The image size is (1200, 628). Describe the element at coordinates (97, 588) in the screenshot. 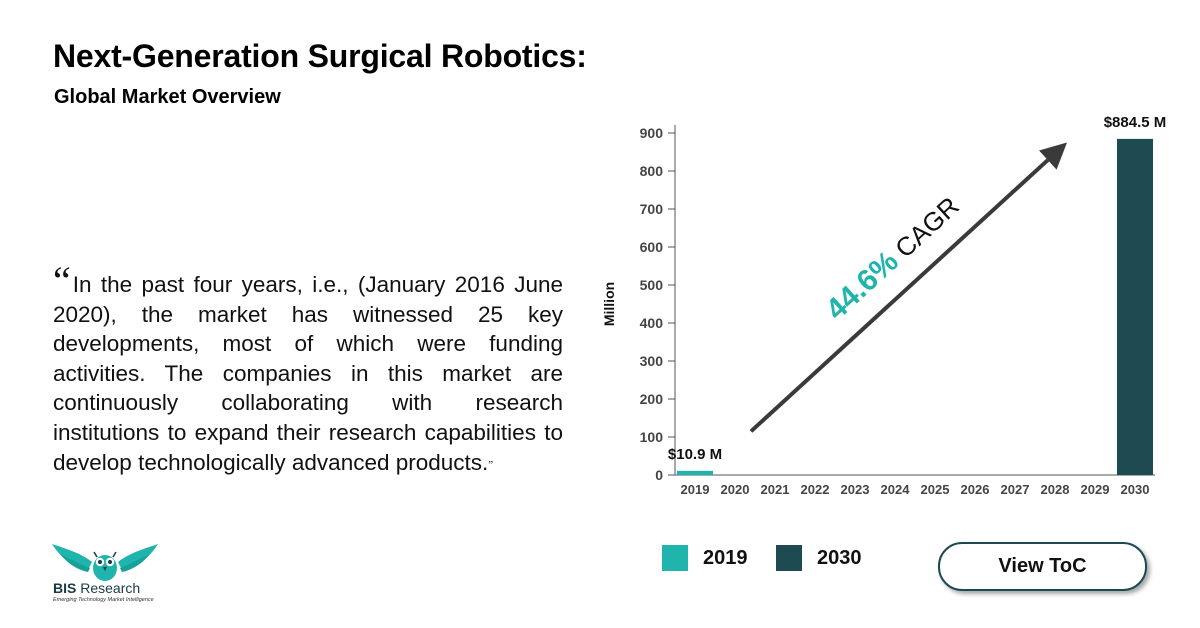

I see `logo-wordmark: BIS Research` at that location.